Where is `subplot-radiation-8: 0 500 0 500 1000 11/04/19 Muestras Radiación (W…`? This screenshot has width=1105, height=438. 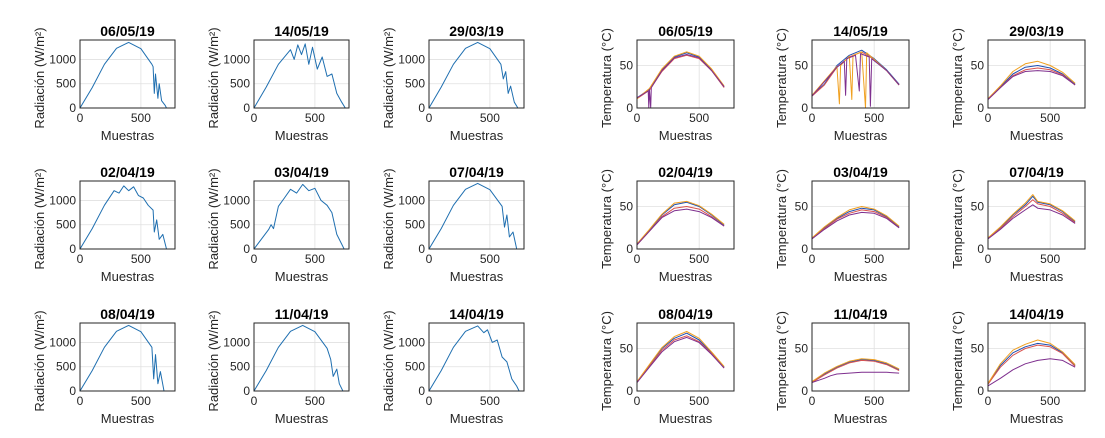 subplot-radiation-8: 0 500 0 500 1000 11/04/19 Muestras Radiación (W… is located at coordinates (278, 366).